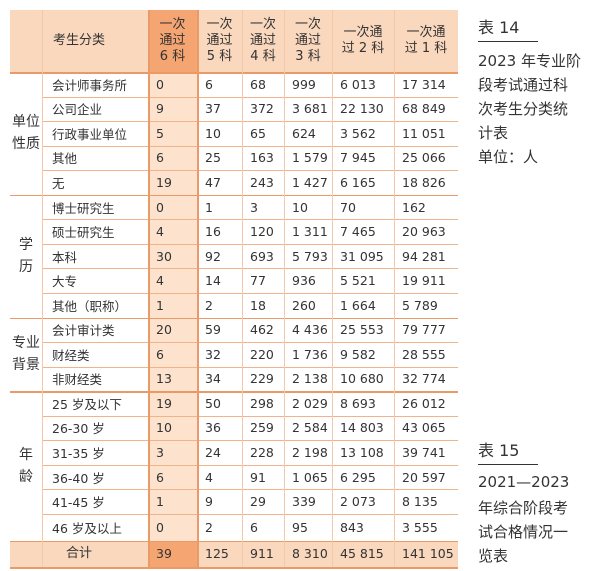 This screenshot has width=600, height=571. What do you see at coordinates (310, 554) in the screenshot?
I see `total-cell: 8 310` at bounding box center [310, 554].